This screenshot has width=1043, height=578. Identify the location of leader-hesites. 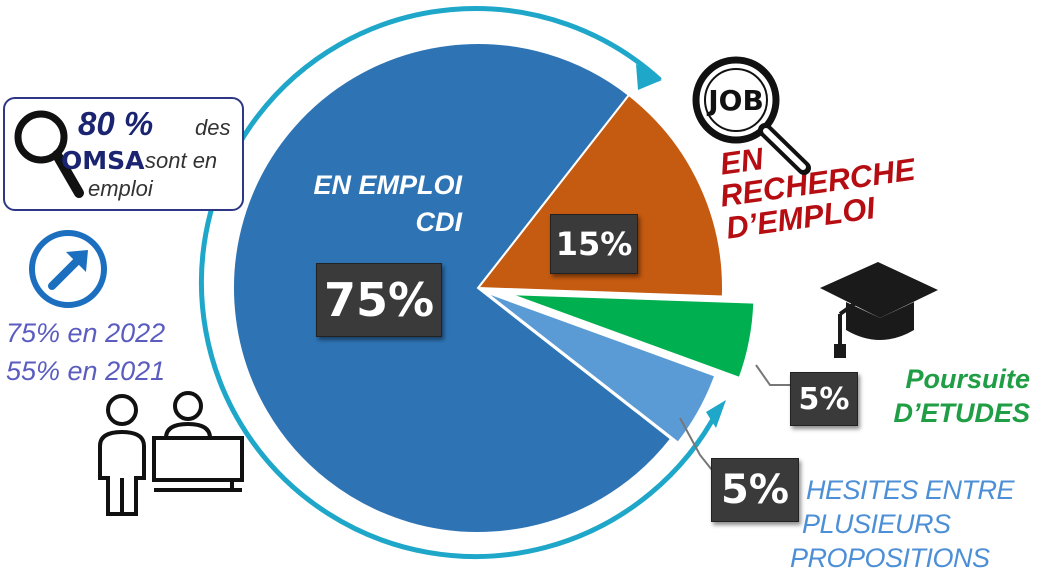
(696, 444).